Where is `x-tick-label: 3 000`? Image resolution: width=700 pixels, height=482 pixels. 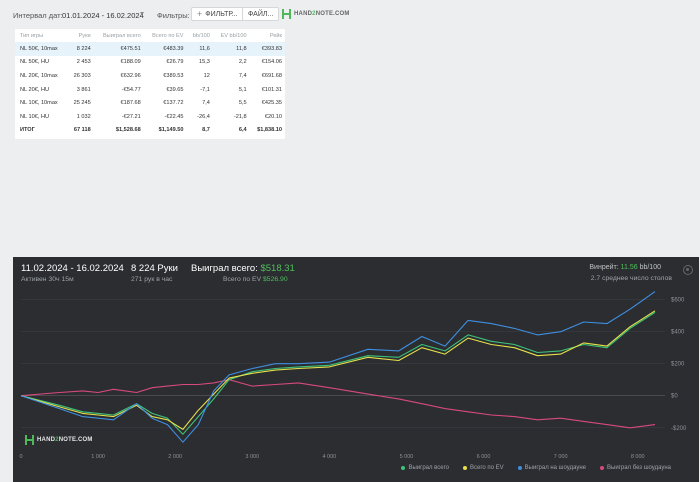
x-tick-label: 3 000 is located at coordinates (252, 457).